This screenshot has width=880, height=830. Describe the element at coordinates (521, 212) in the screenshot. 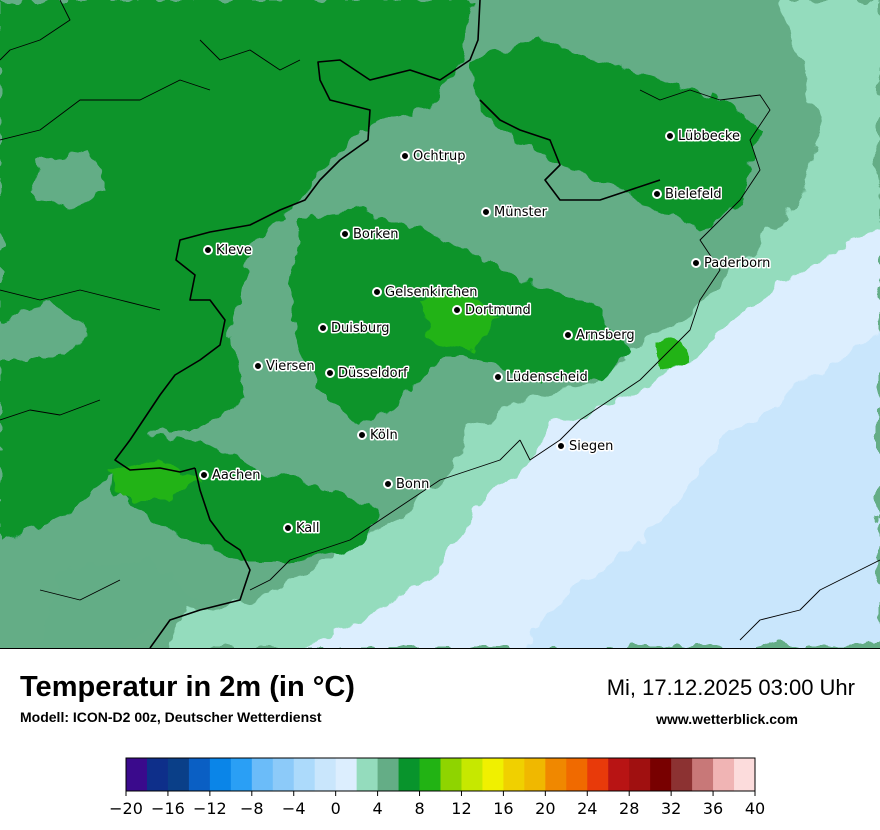

I see `city-label: Münster` at that location.